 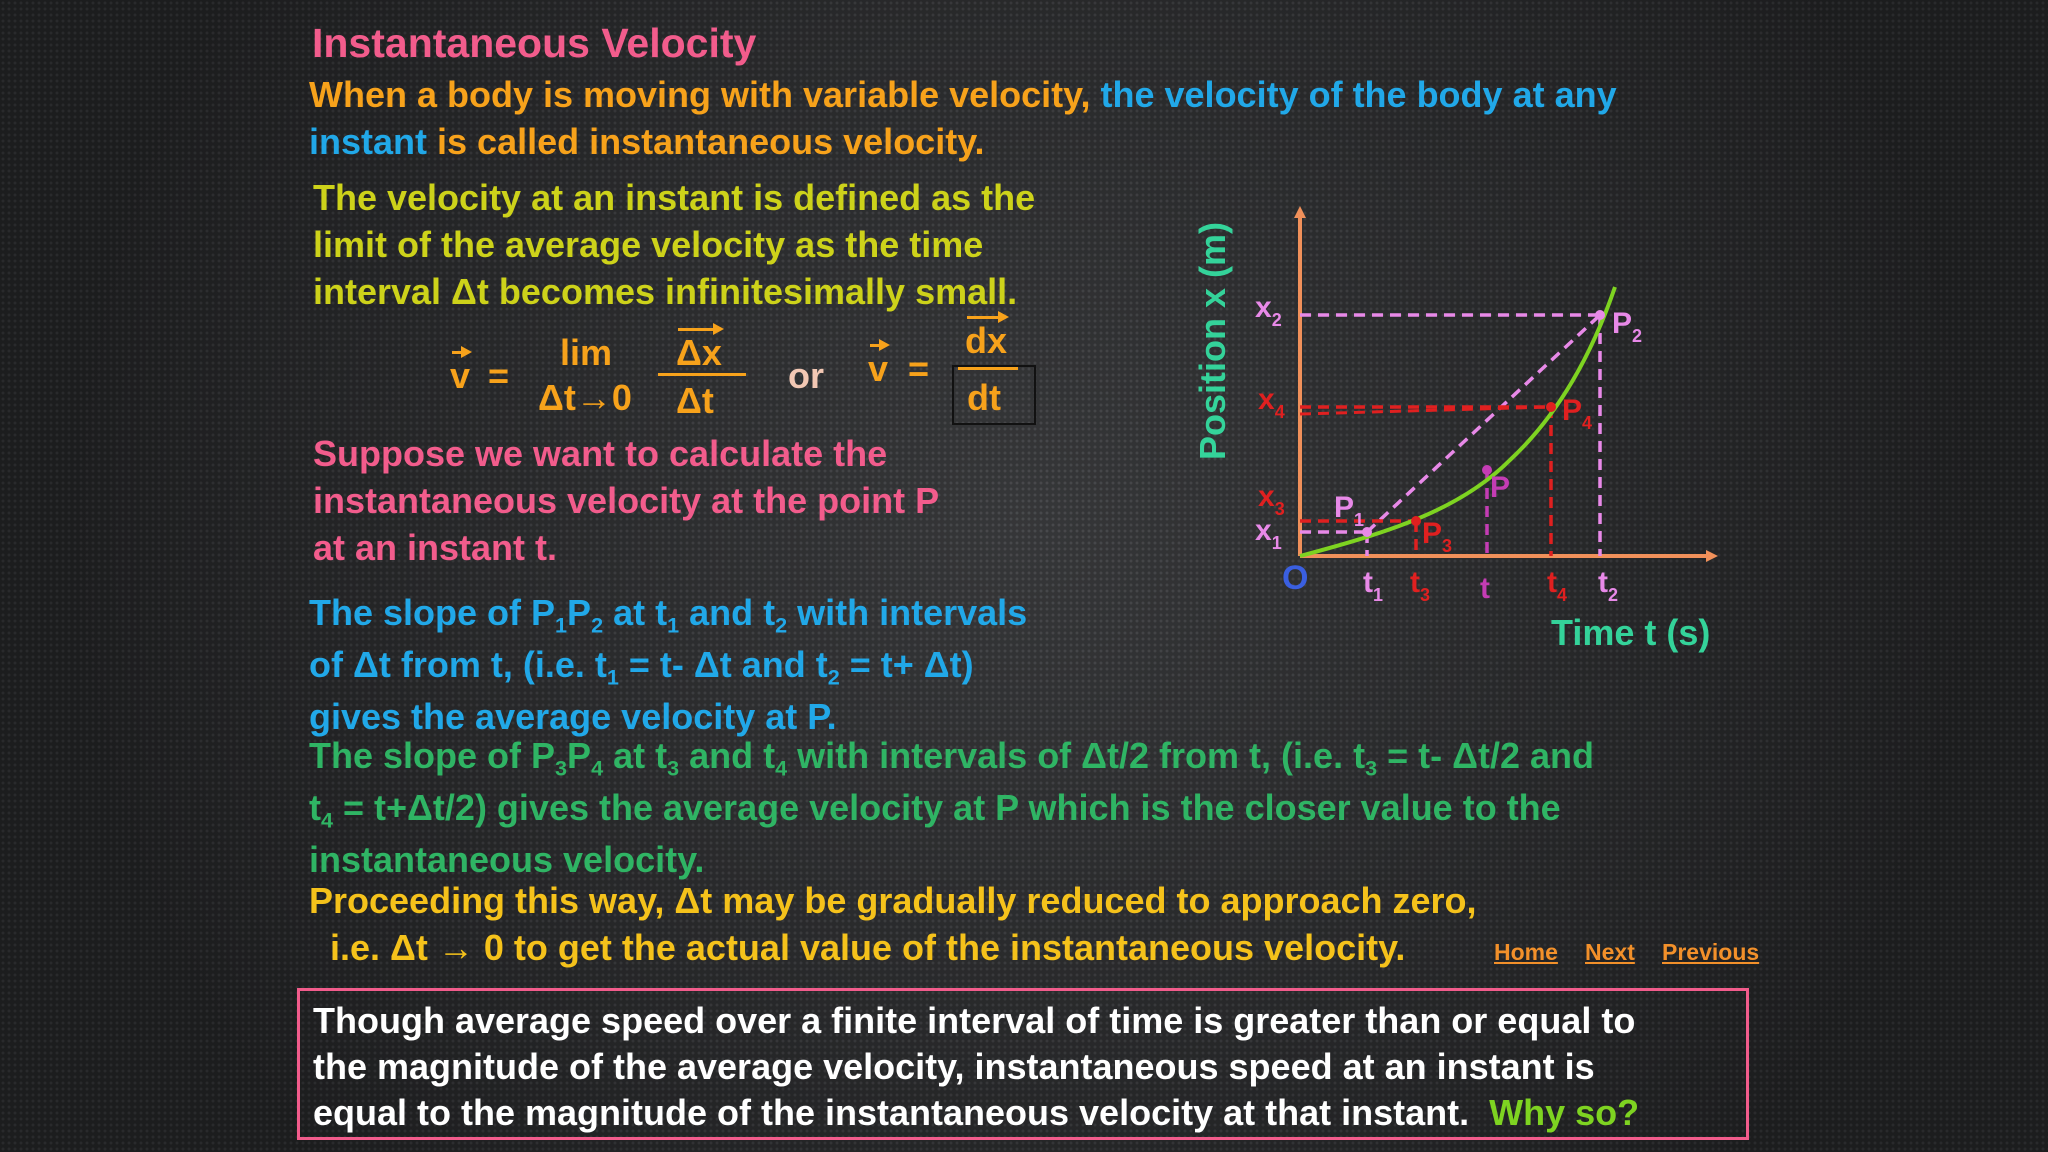 What do you see at coordinates (1271, 499) in the screenshot?
I see `y-tick-x3: x3` at bounding box center [1271, 499].